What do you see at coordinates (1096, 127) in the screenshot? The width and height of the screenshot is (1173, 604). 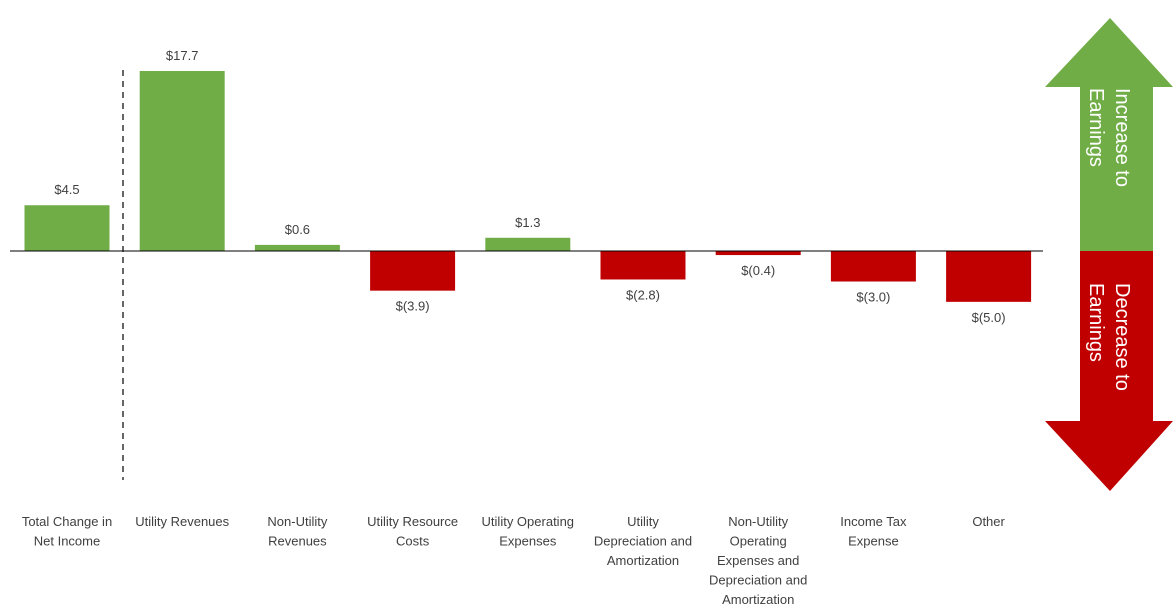 I see `increase-text-line-2: Earnings` at bounding box center [1096, 127].